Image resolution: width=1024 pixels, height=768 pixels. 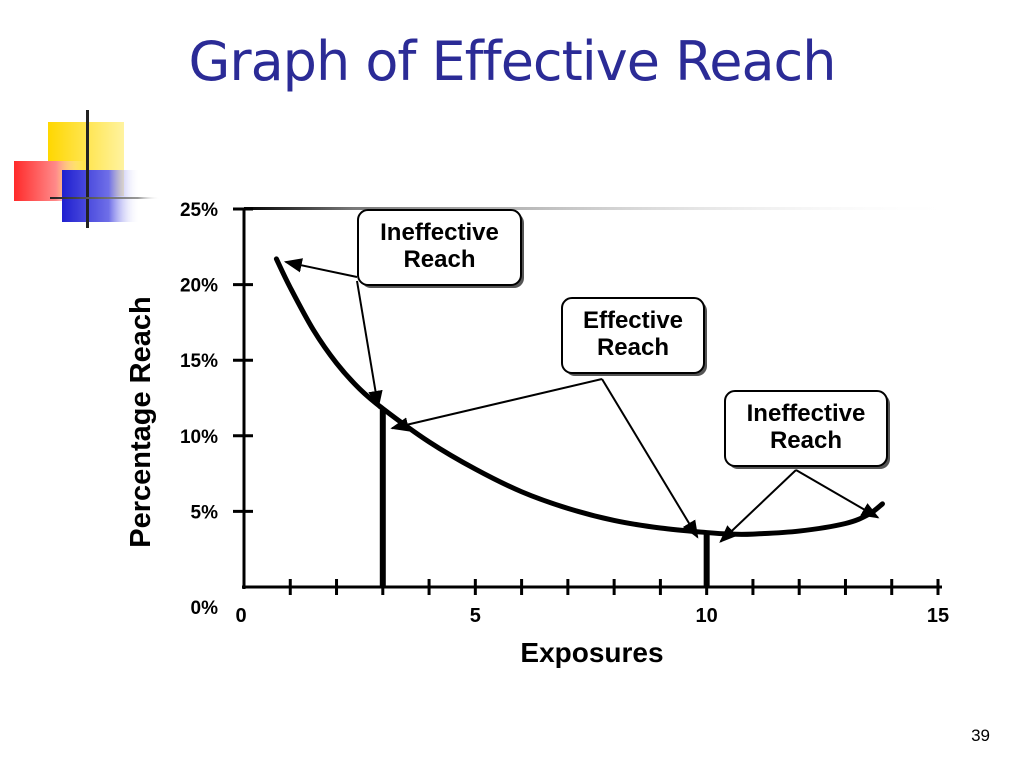 I want to click on y-tick-label: 10%, so click(x=199, y=437).